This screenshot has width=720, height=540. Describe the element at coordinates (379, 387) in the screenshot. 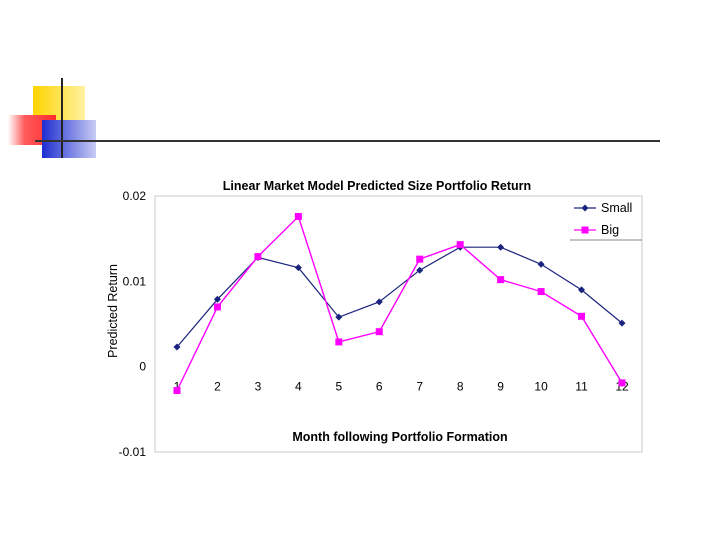

I see `x-tick-label: 6` at that location.